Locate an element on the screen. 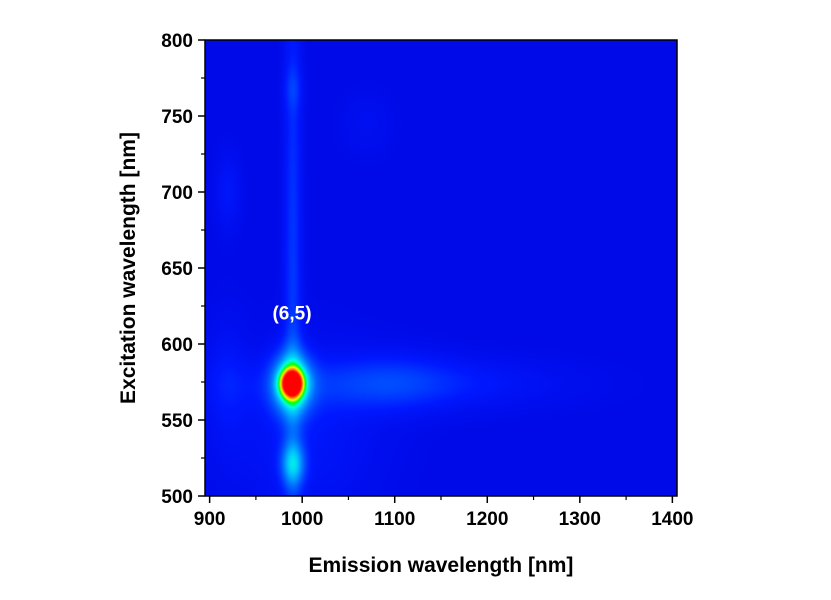  y-tick-label: 800 is located at coordinates (177, 41).